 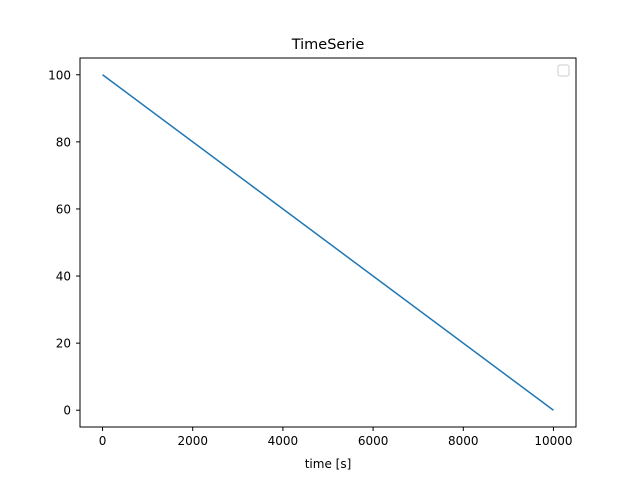 What do you see at coordinates (192, 441) in the screenshot?
I see `x-tick-label: 2000` at bounding box center [192, 441].